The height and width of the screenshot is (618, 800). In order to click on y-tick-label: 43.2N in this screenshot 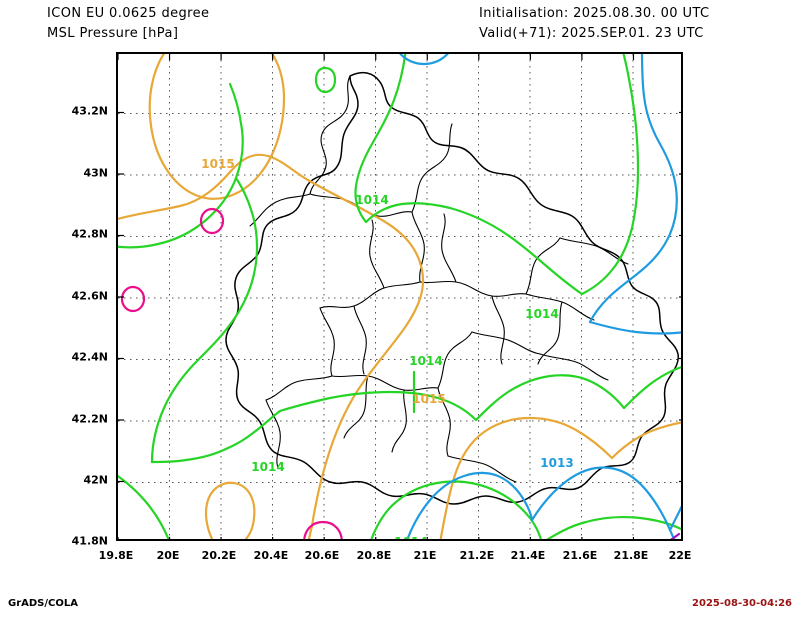, I will do `click(89, 111)`.